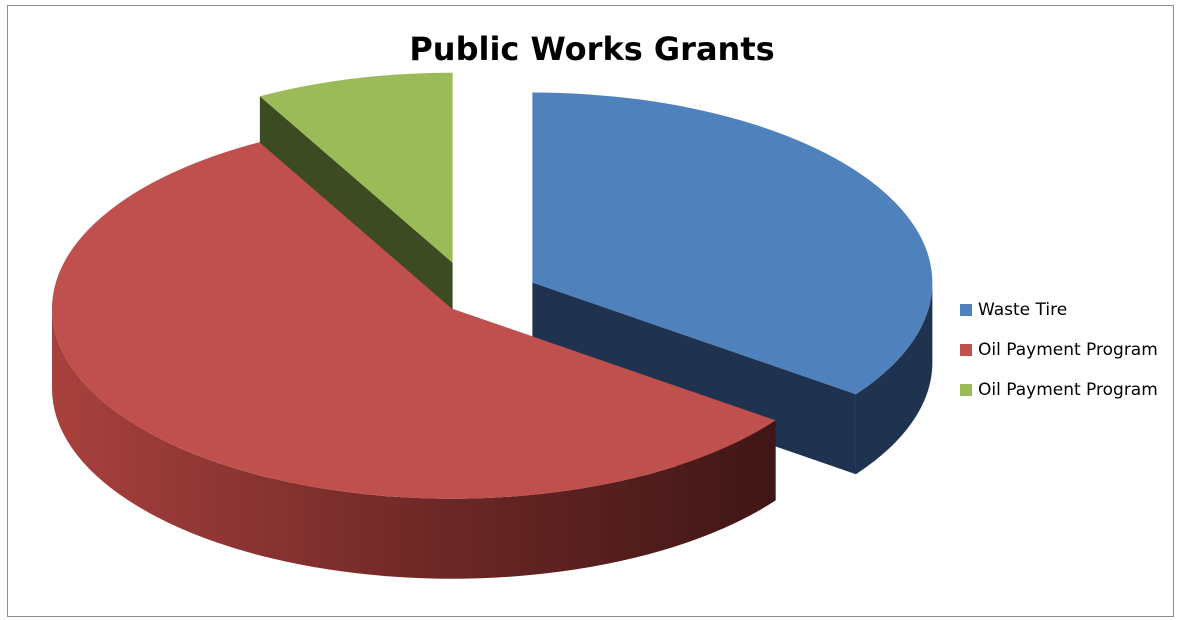 This screenshot has height=620, width=1184. I want to click on legend-item: Waste Tire, so click(1059, 310).